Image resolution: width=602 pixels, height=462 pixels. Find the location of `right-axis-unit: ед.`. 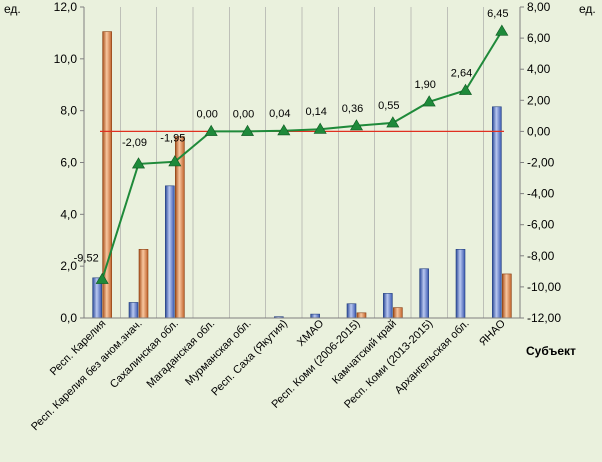

right-axis-unit: ед. is located at coordinates (587, 9).